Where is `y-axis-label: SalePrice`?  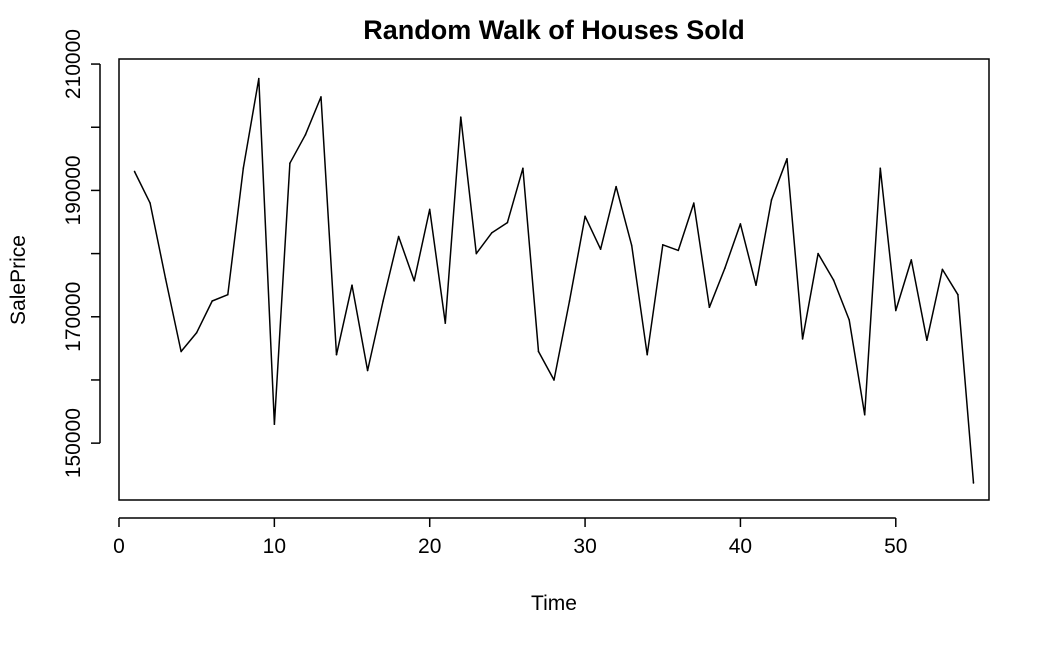 y-axis-label: SalePrice is located at coordinates (18, 280).